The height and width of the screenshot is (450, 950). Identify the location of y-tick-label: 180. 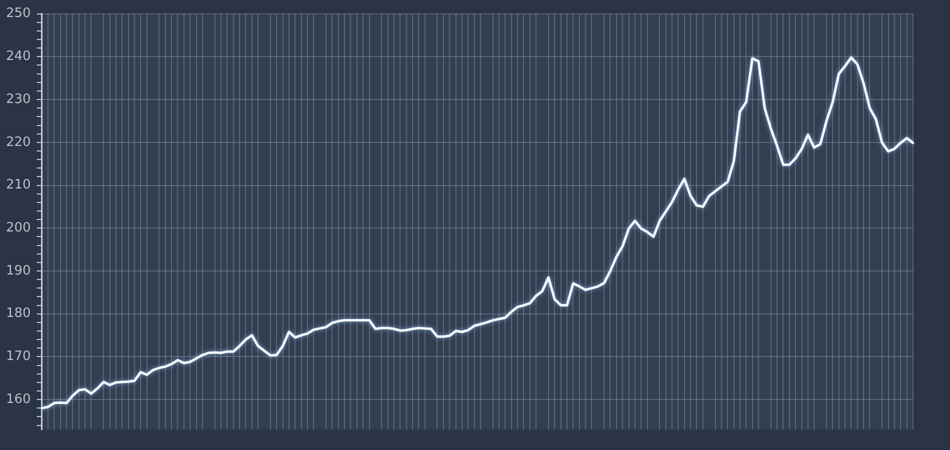
(18, 314).